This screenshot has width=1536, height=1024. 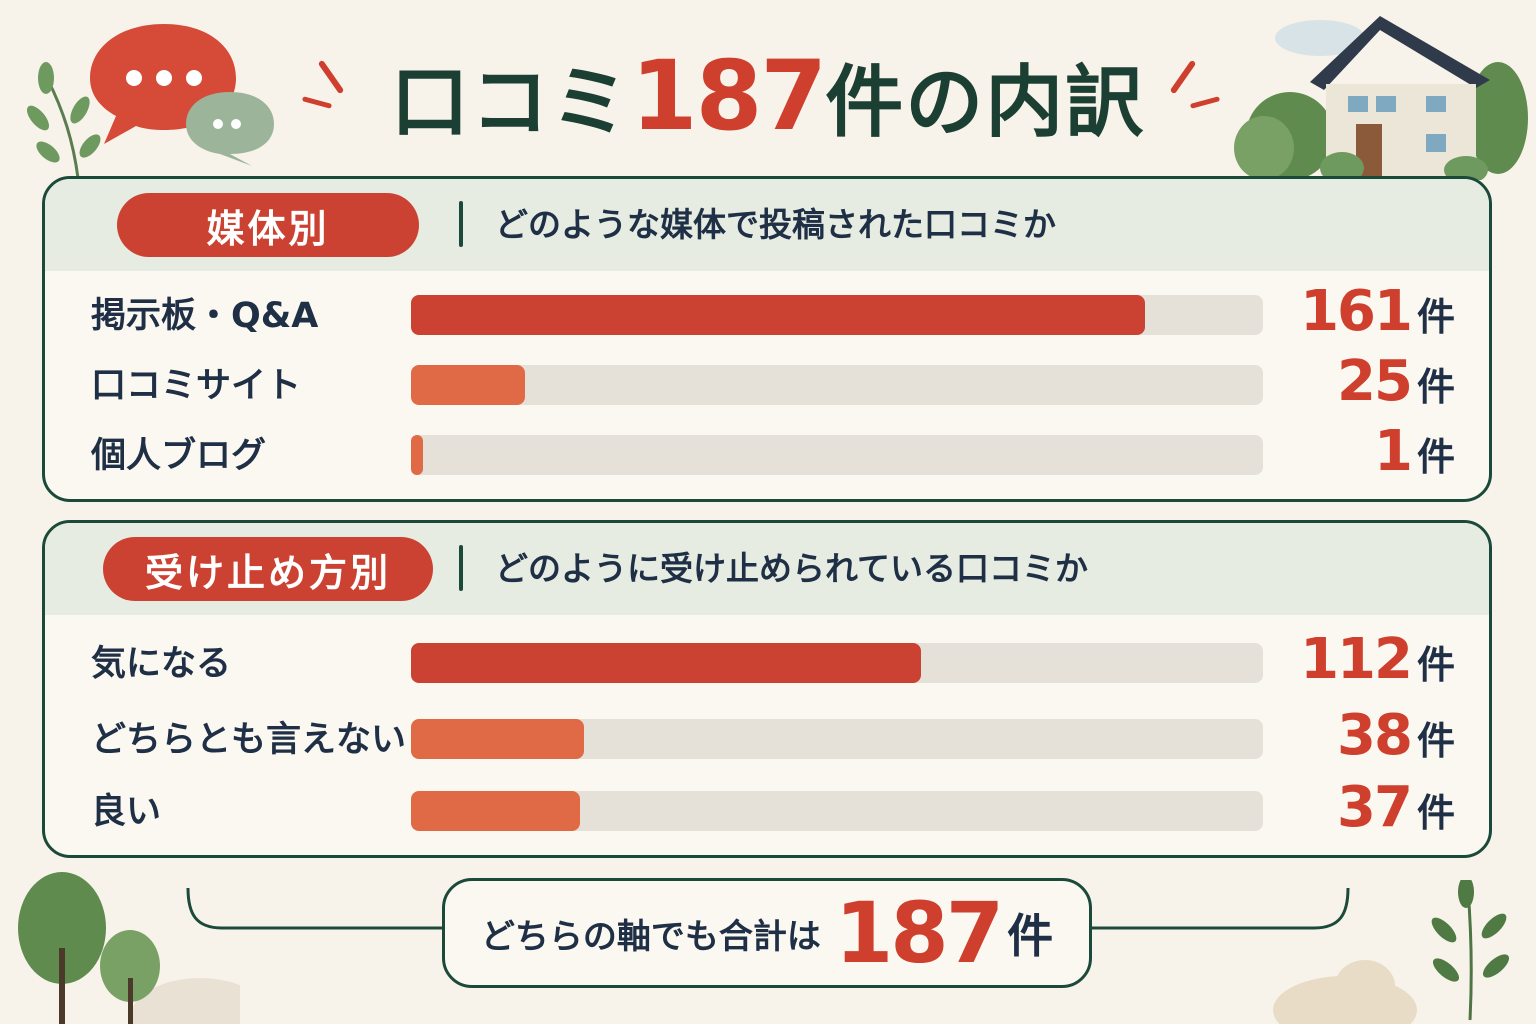 I want to click on page-title: 口コミ187件の内訳, so click(x=768, y=96).